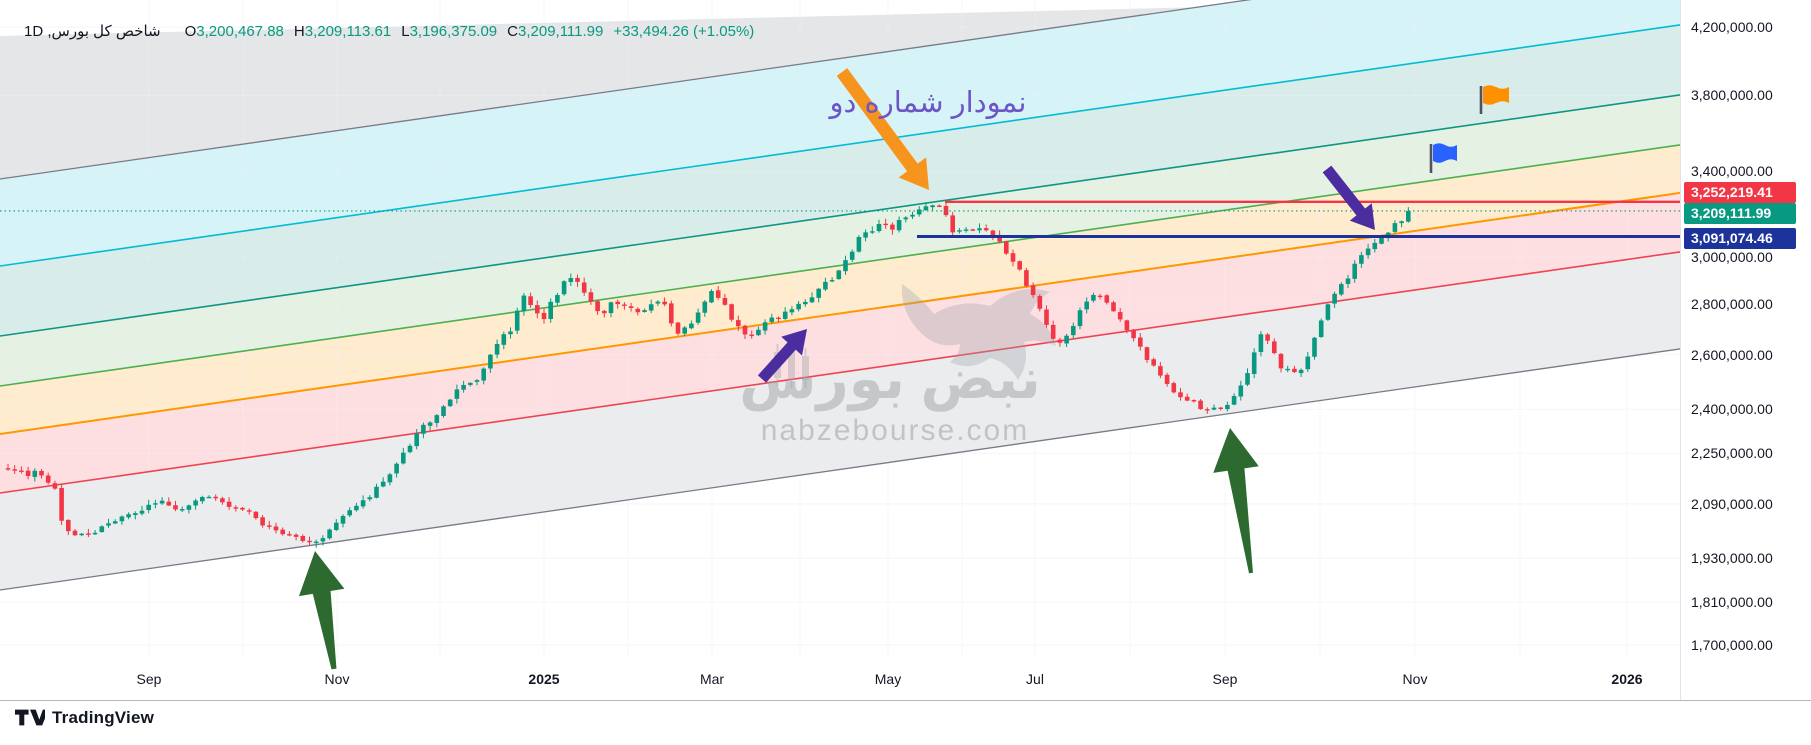 Image resolution: width=1811 pixels, height=745 pixels. What do you see at coordinates (348, 31) in the screenshot?
I see `high-value: 3,209,113.61` at bounding box center [348, 31].